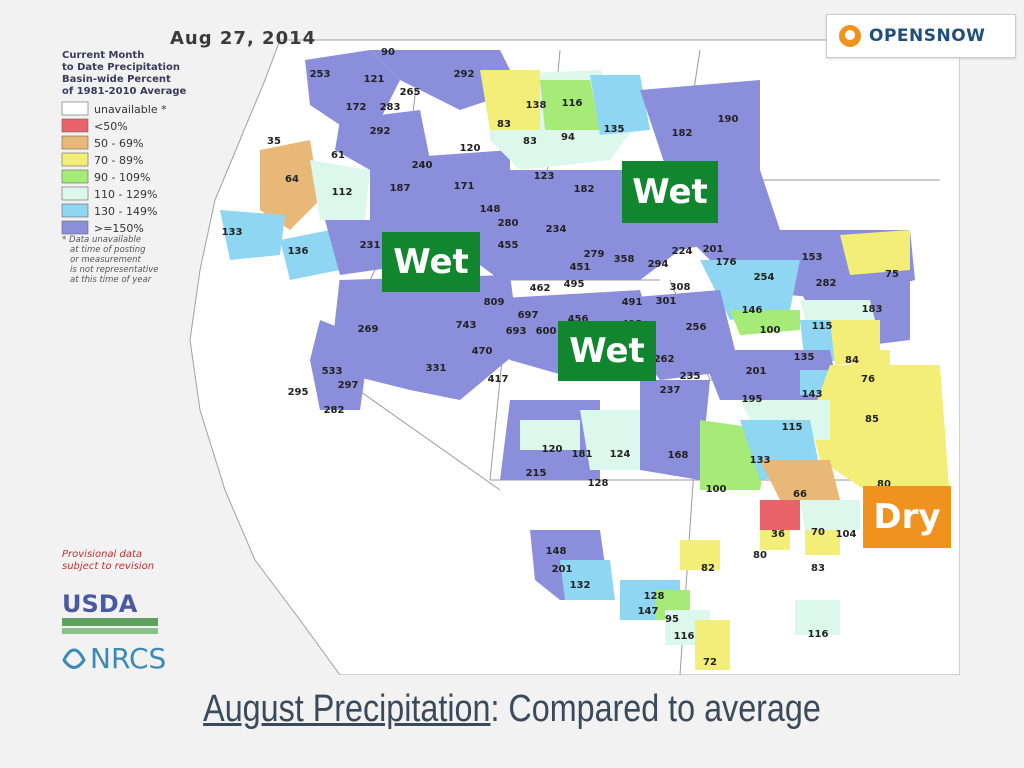 The height and width of the screenshot is (768, 1024). What do you see at coordinates (130, 109) in the screenshot?
I see `legend-label: unavailable *` at bounding box center [130, 109].